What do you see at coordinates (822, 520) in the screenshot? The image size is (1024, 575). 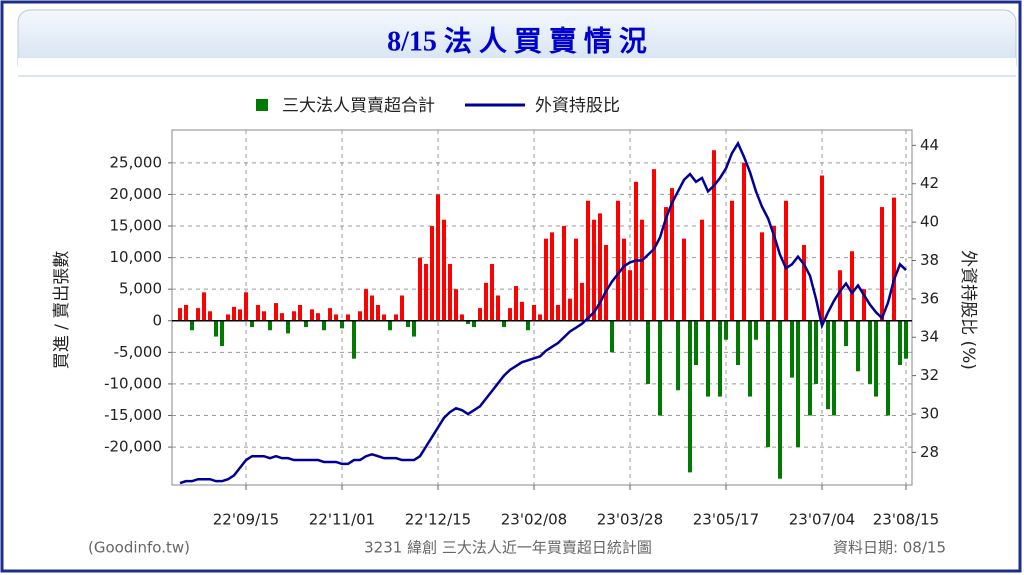 I see `x-tick-label: 23'07/04` at bounding box center [822, 520].